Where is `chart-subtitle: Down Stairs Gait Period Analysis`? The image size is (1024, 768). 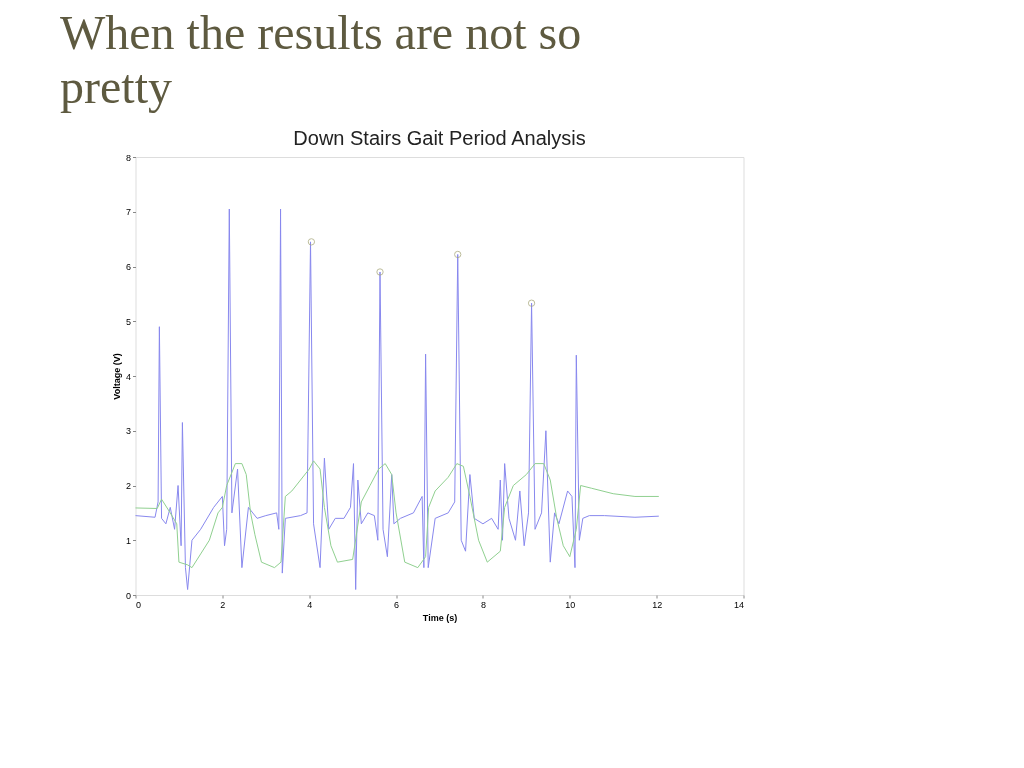
chart-subtitle: Down Stairs Gait Period Analysis is located at coordinates (439, 138).